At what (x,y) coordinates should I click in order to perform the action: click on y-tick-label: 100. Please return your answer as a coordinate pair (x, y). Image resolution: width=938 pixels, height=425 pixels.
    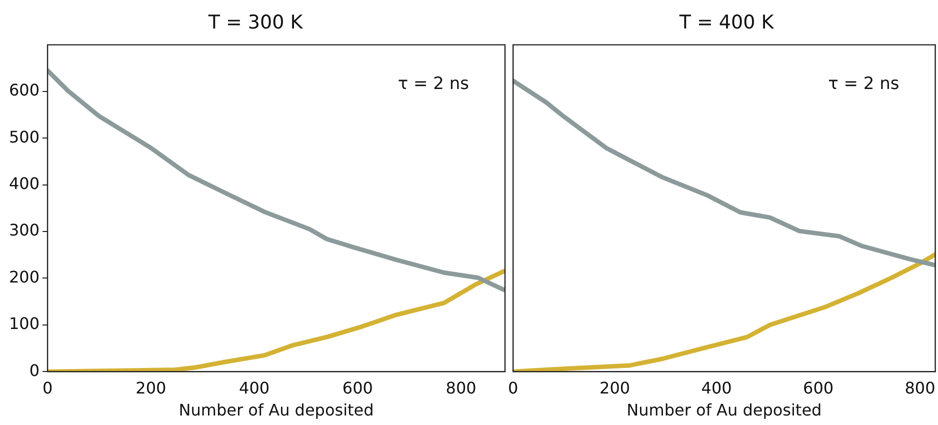
    Looking at the image, I should click on (24, 324).